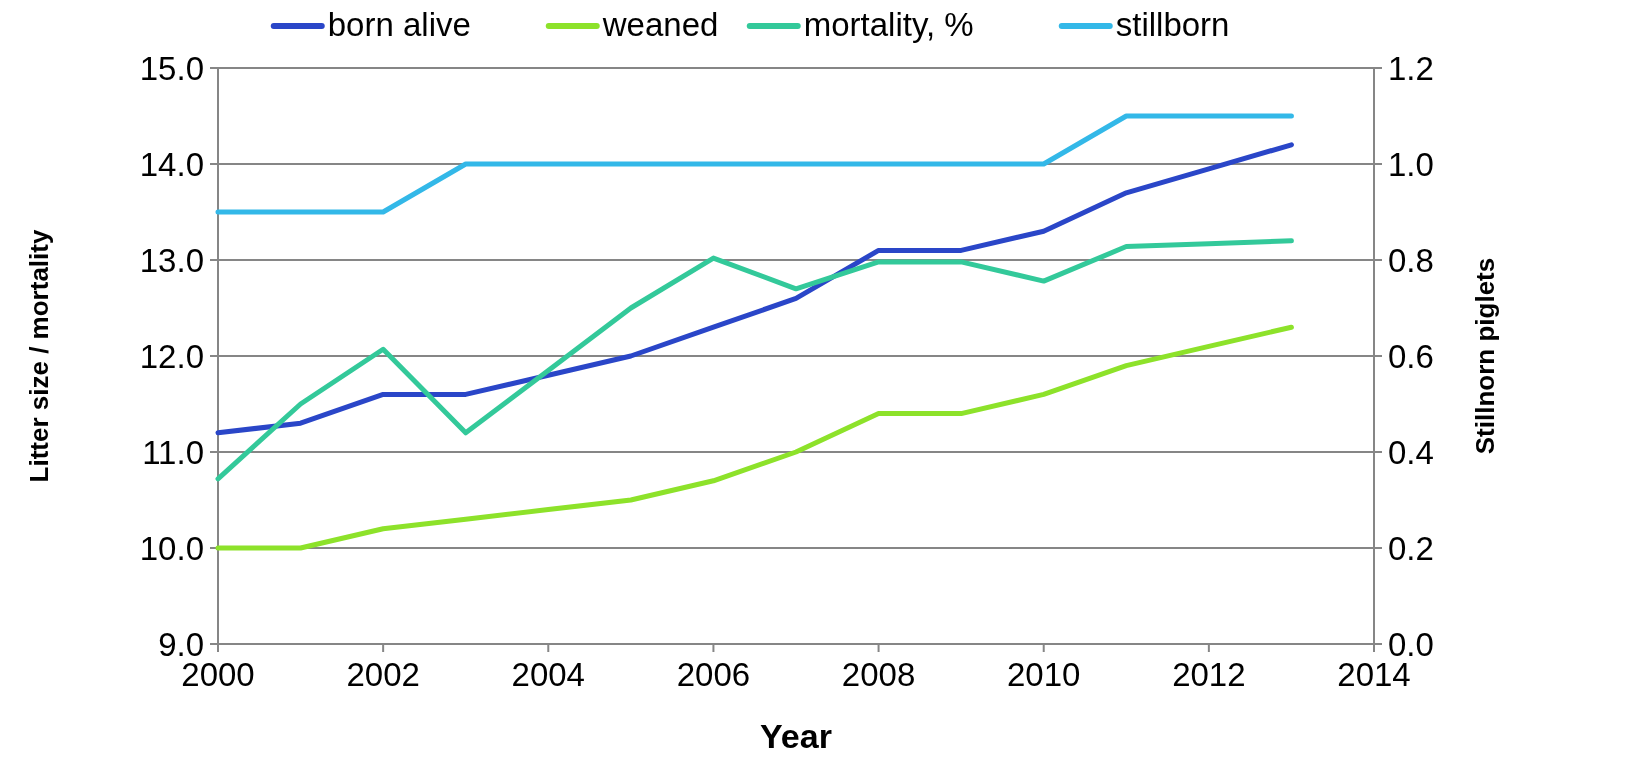  What do you see at coordinates (1411, 260) in the screenshot?
I see `y2-tick-label: 0.8` at bounding box center [1411, 260].